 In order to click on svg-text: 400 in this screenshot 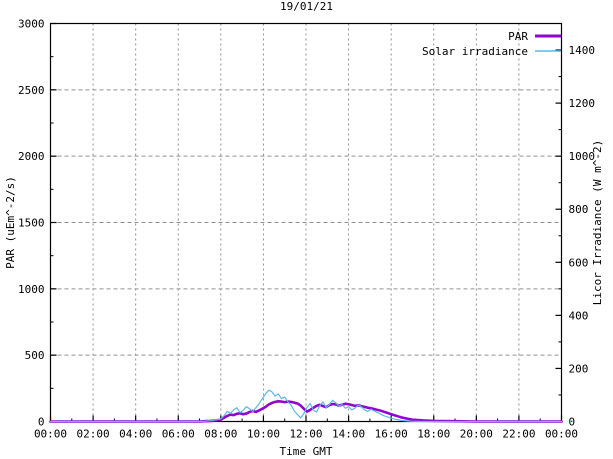, I will do `click(579, 315)`.